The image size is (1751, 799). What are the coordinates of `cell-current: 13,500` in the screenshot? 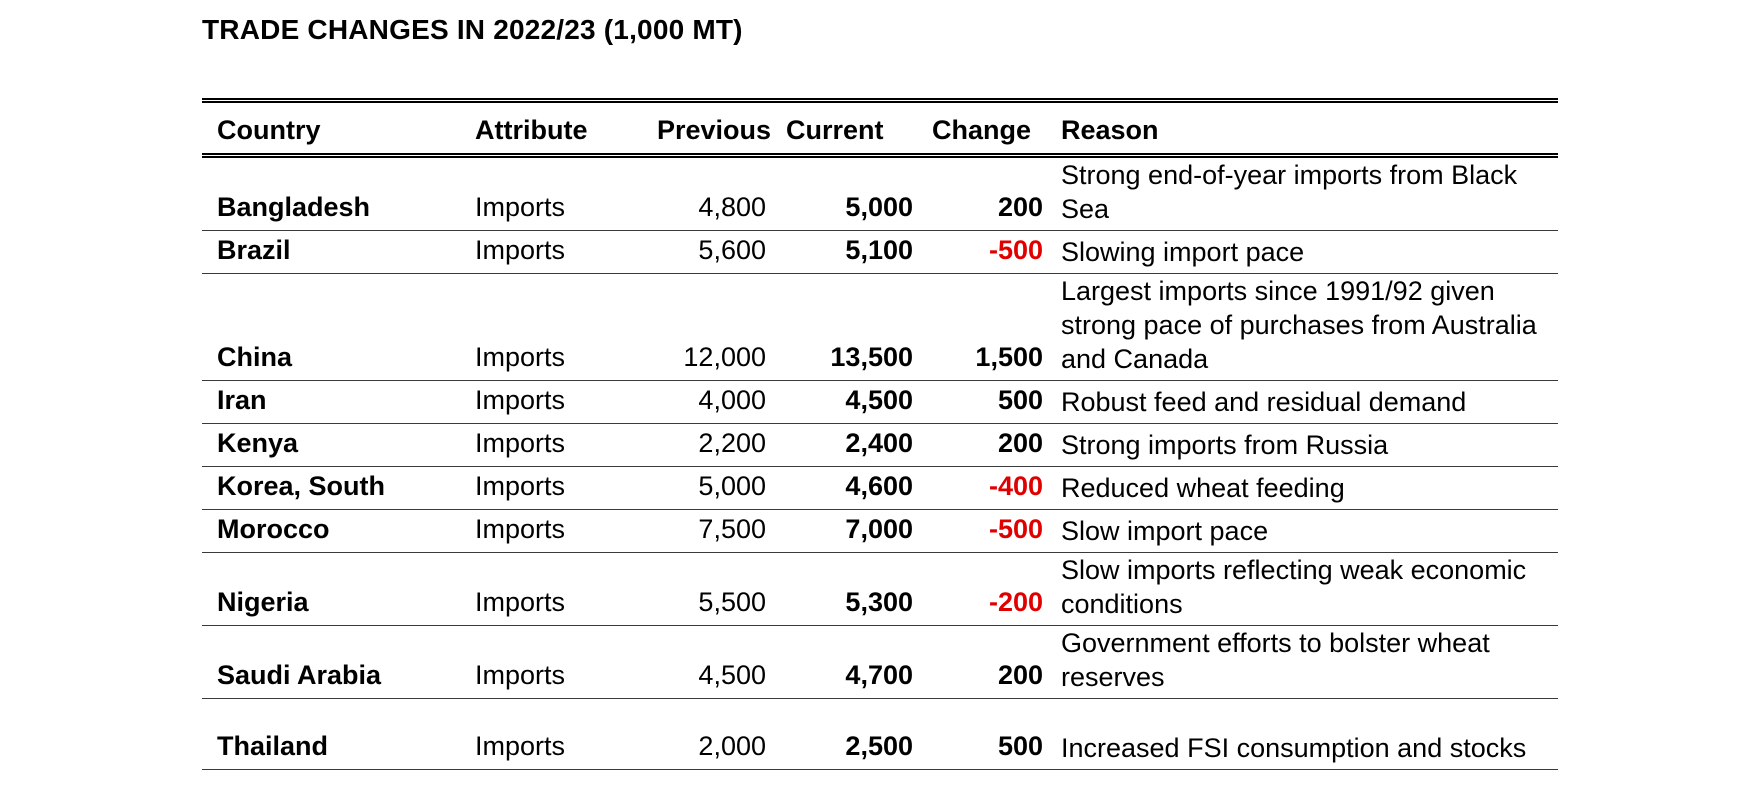 It's located at (849, 327).